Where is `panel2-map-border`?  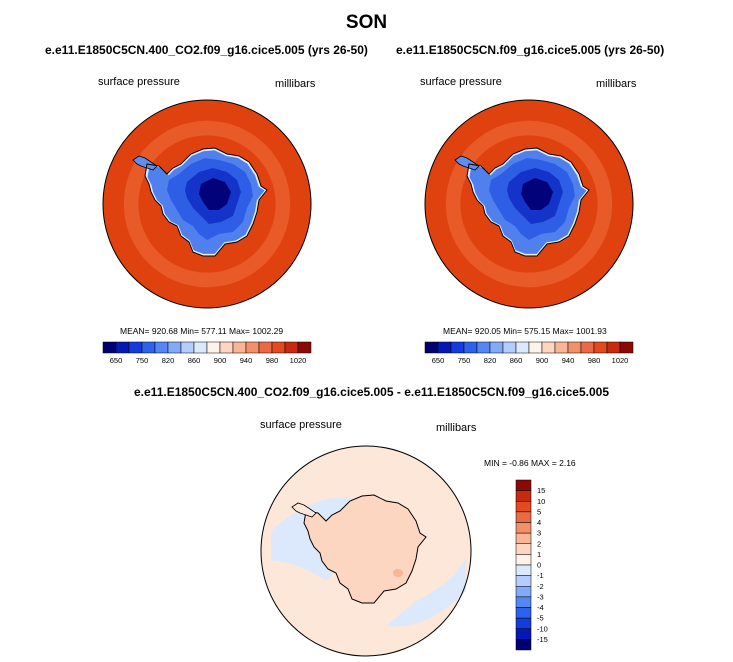 panel2-map-border is located at coordinates (529, 204).